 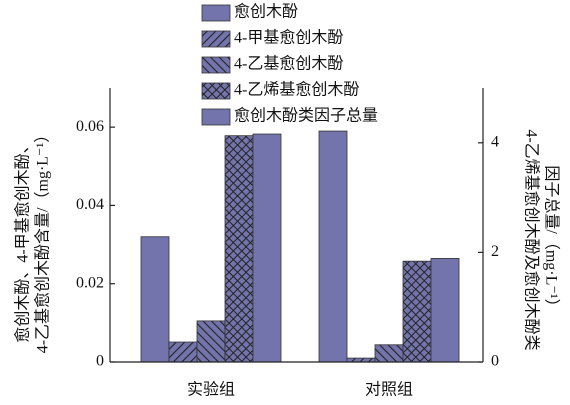 What do you see at coordinates (495, 251) in the screenshot?
I see `y2-tick-label: 2` at bounding box center [495, 251].